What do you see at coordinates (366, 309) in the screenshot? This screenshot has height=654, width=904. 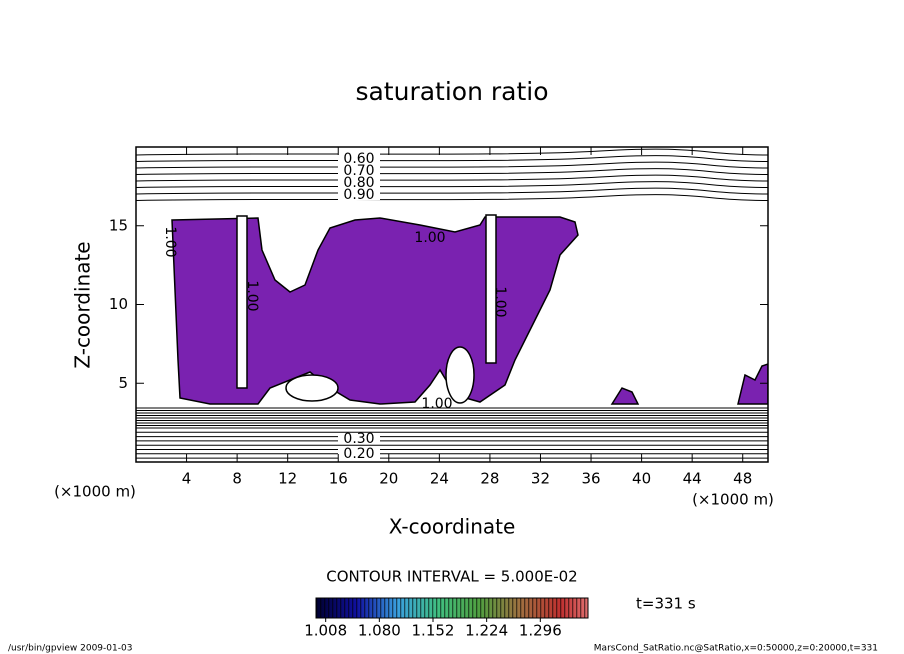 I see `unsaturated-holes` at bounding box center [366, 309].